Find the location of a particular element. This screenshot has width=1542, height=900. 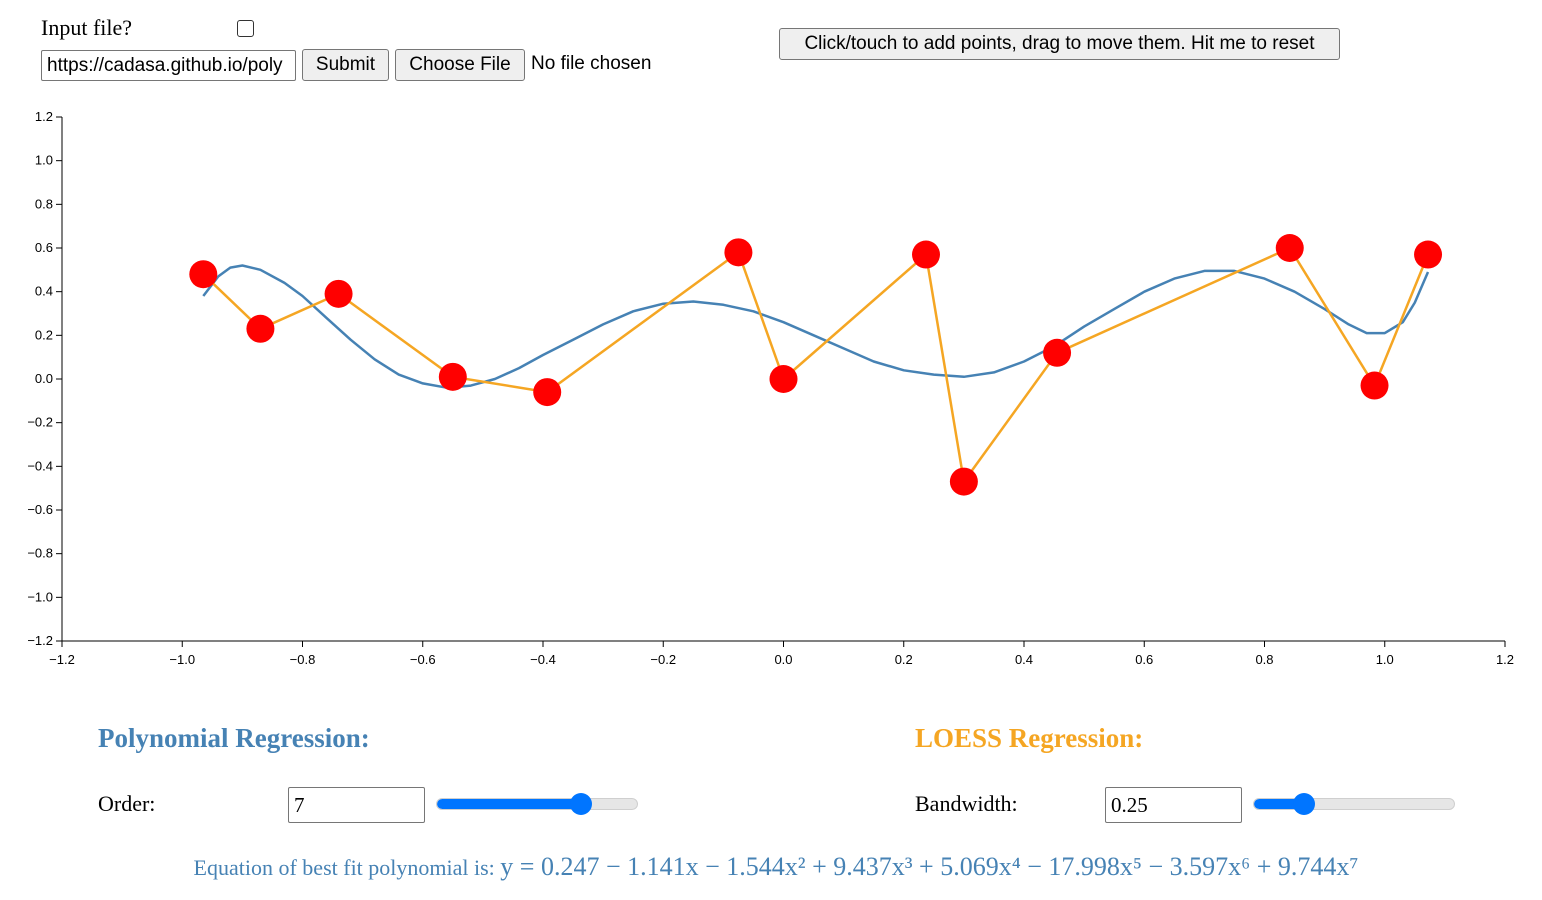

bandwidth-slider-thumb is located at coordinates (1303, 804).